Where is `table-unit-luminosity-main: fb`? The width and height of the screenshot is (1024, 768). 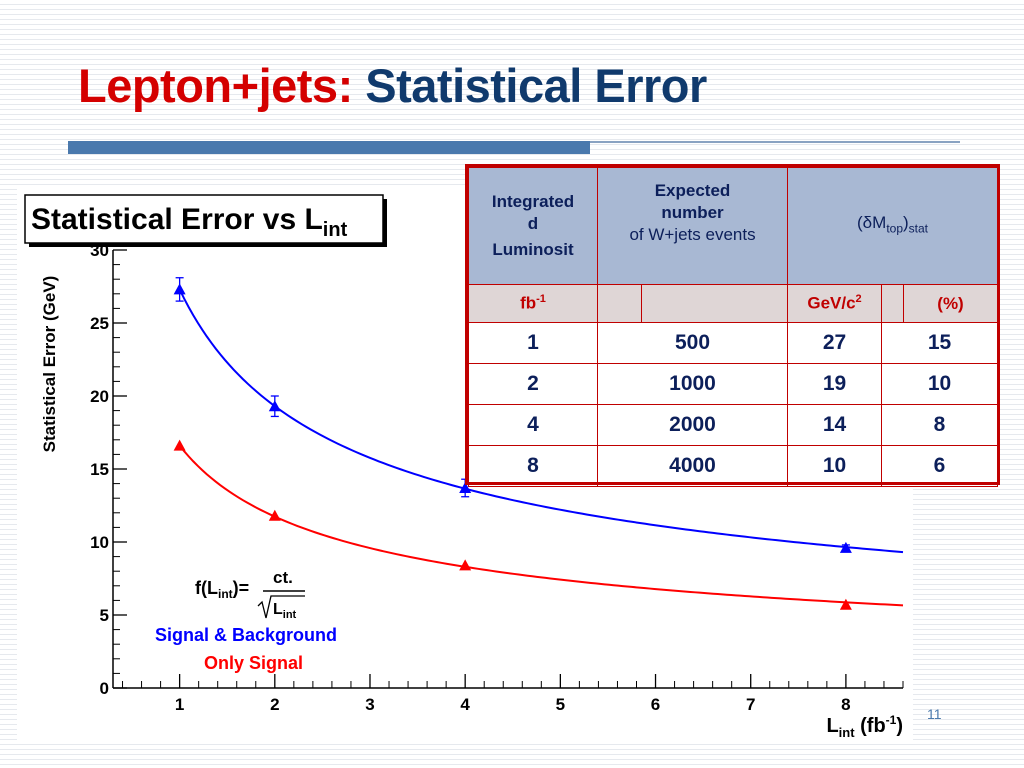
table-unit-luminosity-main: fb is located at coordinates (528, 303).